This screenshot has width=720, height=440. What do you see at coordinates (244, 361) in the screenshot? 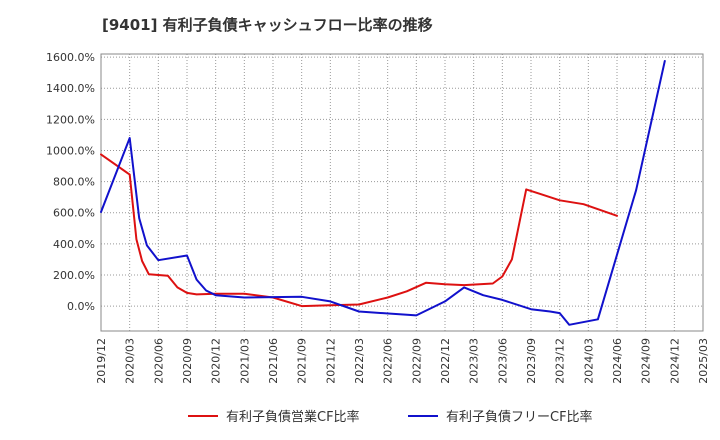
I see `x-tick-label: 2021/03` at bounding box center [244, 361].